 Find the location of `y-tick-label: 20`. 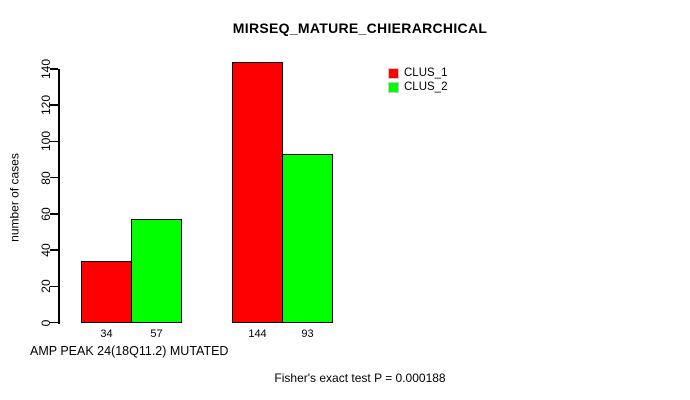

y-tick-label: 20 is located at coordinates (46, 286).